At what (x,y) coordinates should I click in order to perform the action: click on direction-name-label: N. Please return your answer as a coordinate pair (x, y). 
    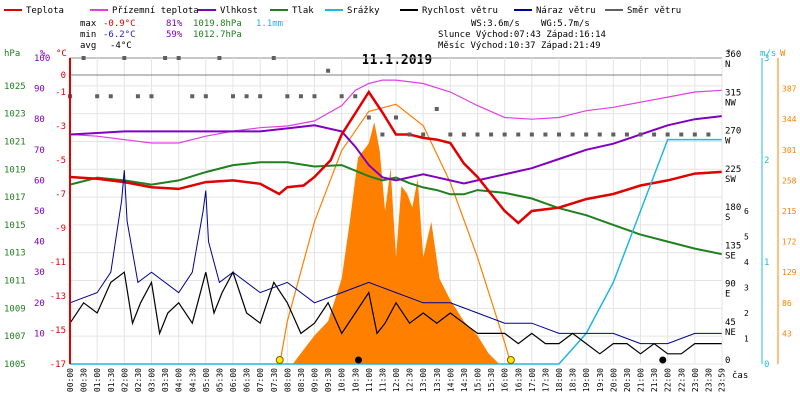
    Looking at the image, I should click on (727, 65).